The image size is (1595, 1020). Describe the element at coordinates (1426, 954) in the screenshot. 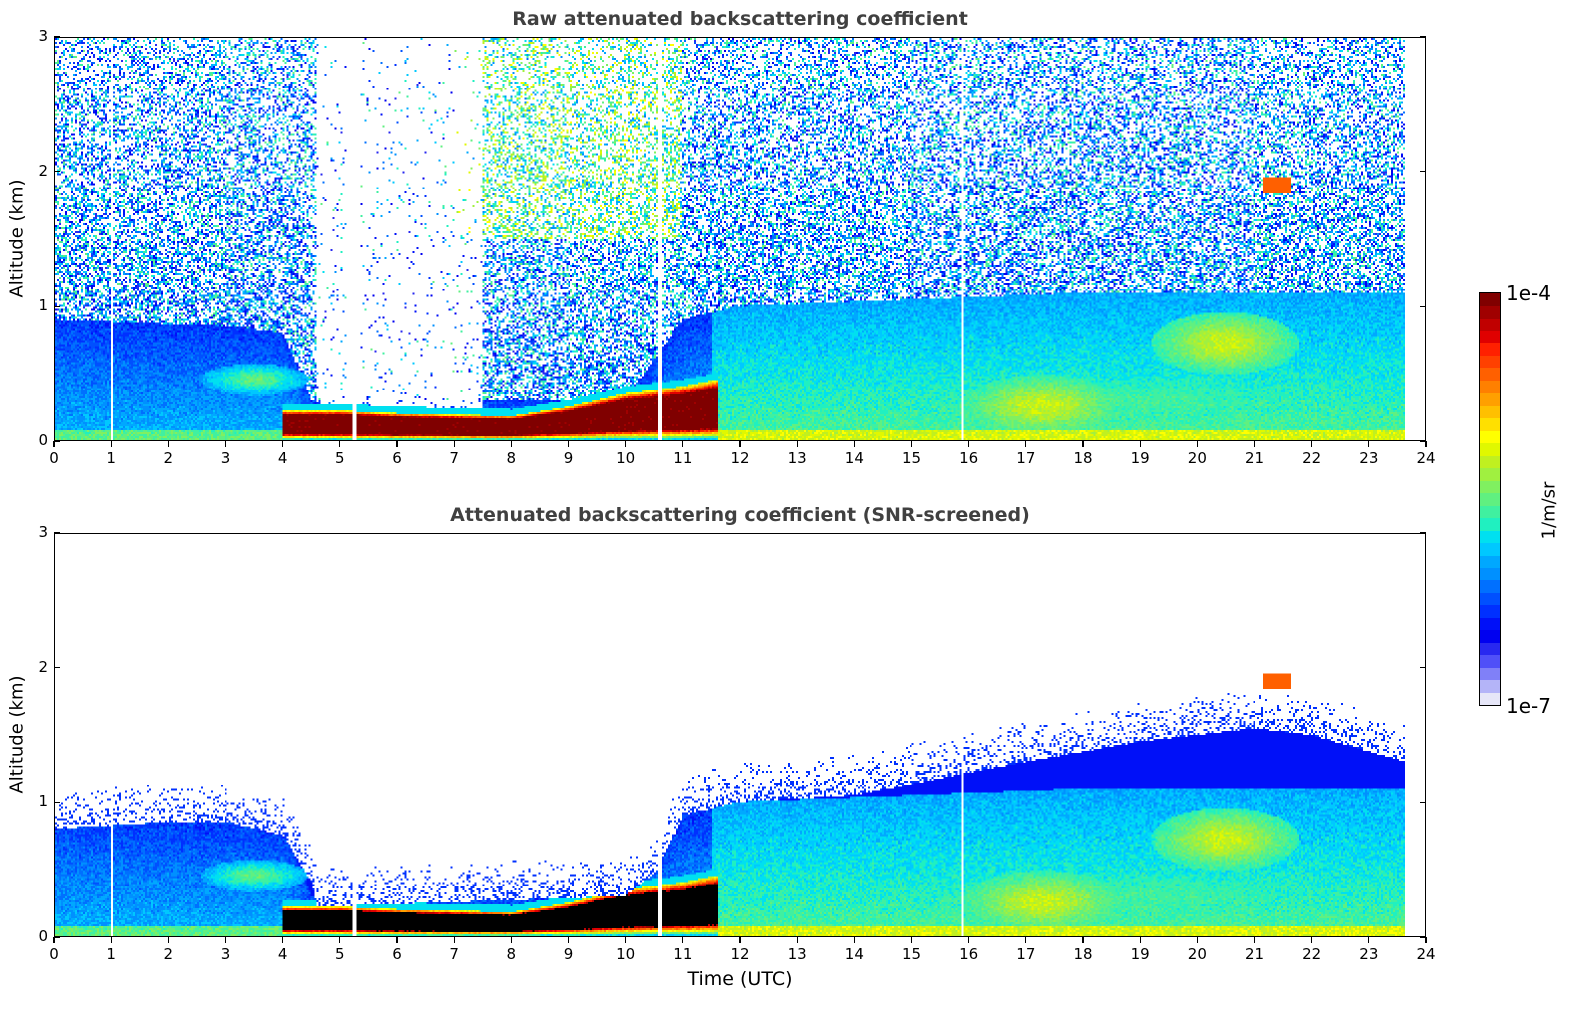

I see `x-tick-label: 24` at that location.